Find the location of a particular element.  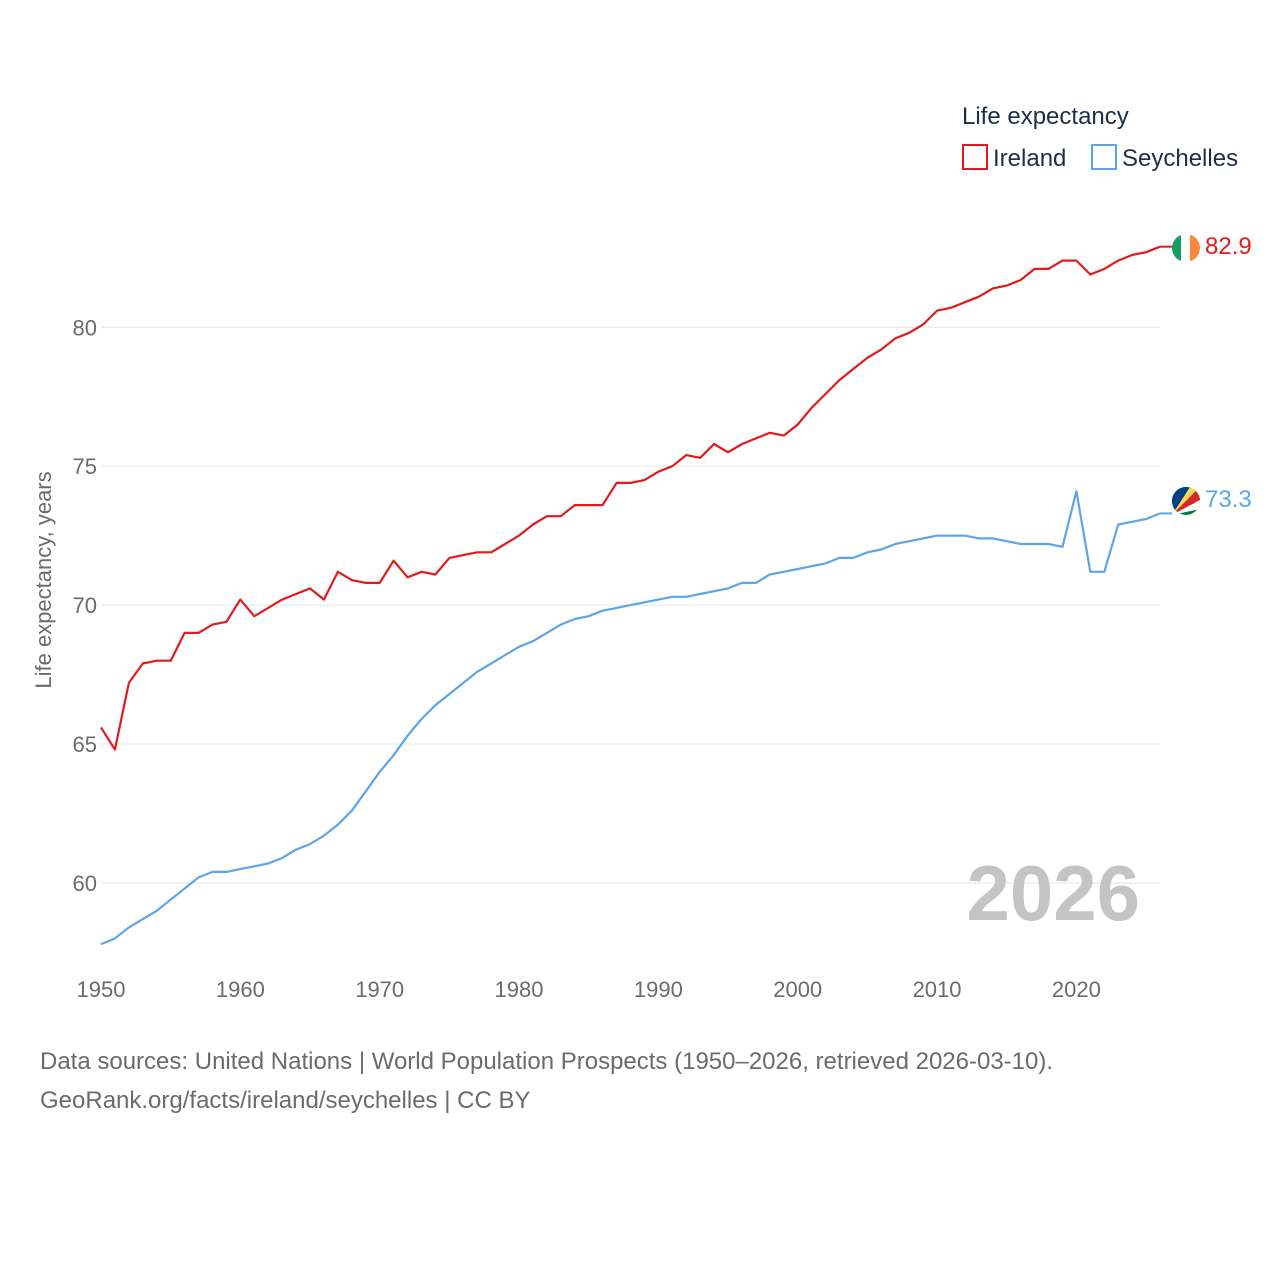

x-tick-label: 1960 is located at coordinates (240, 989).